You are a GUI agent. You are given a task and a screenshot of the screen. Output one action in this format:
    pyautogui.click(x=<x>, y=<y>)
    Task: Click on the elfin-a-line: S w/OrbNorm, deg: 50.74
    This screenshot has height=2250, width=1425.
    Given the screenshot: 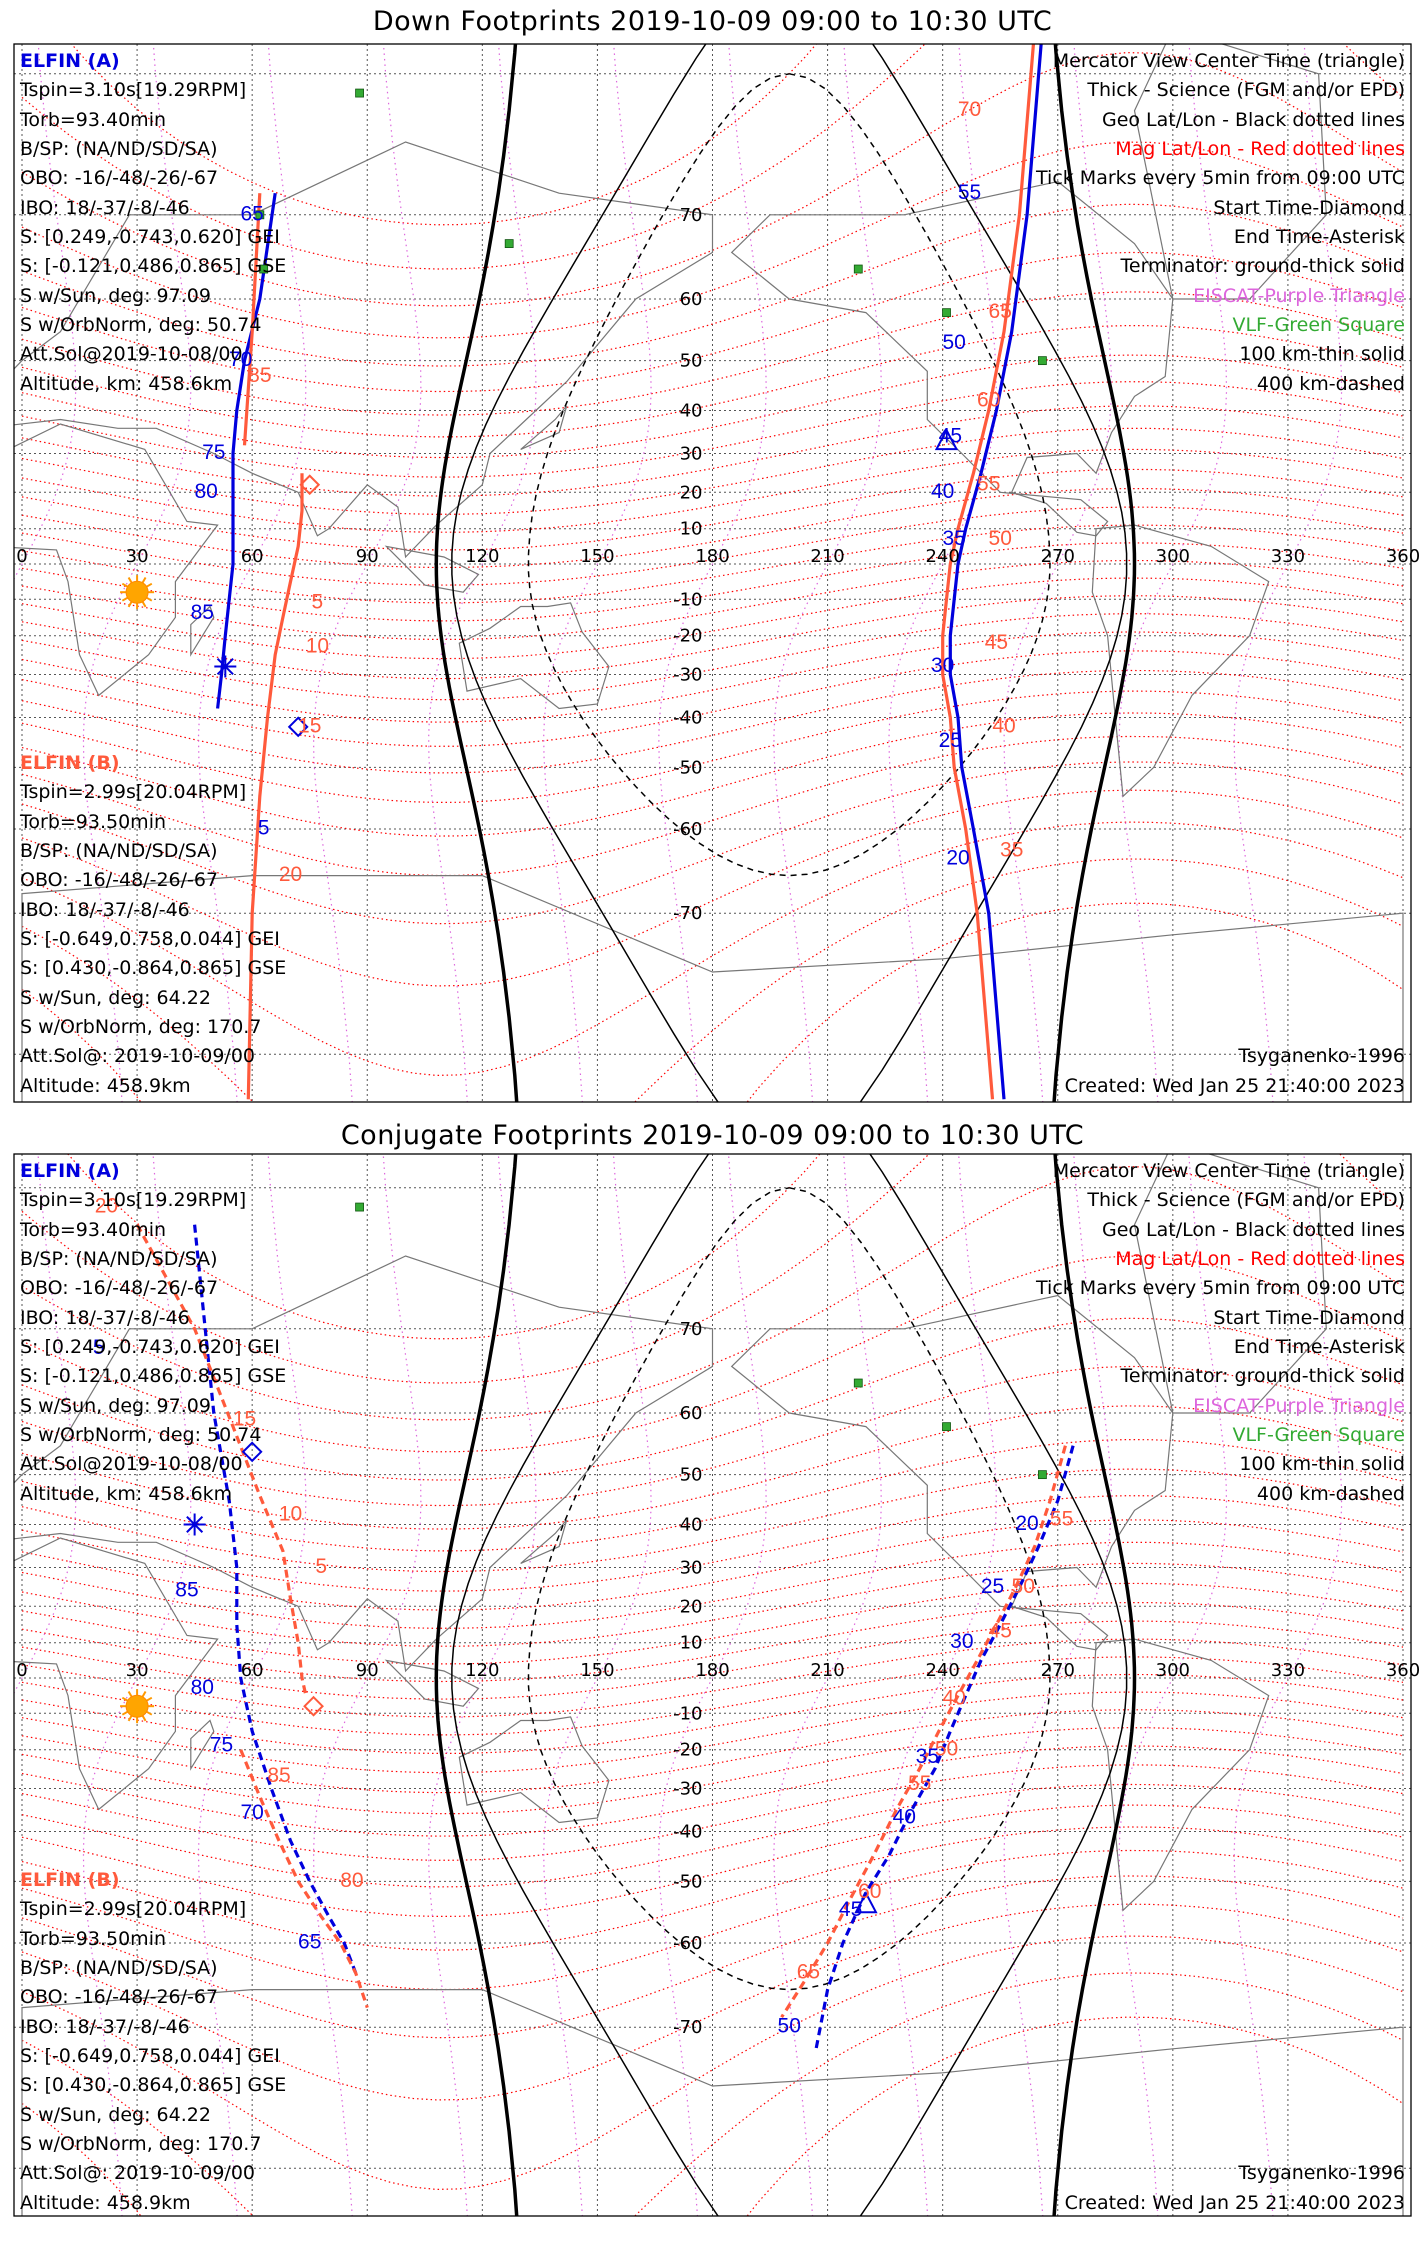 What is the action you would take?
    pyautogui.click(x=141, y=325)
    